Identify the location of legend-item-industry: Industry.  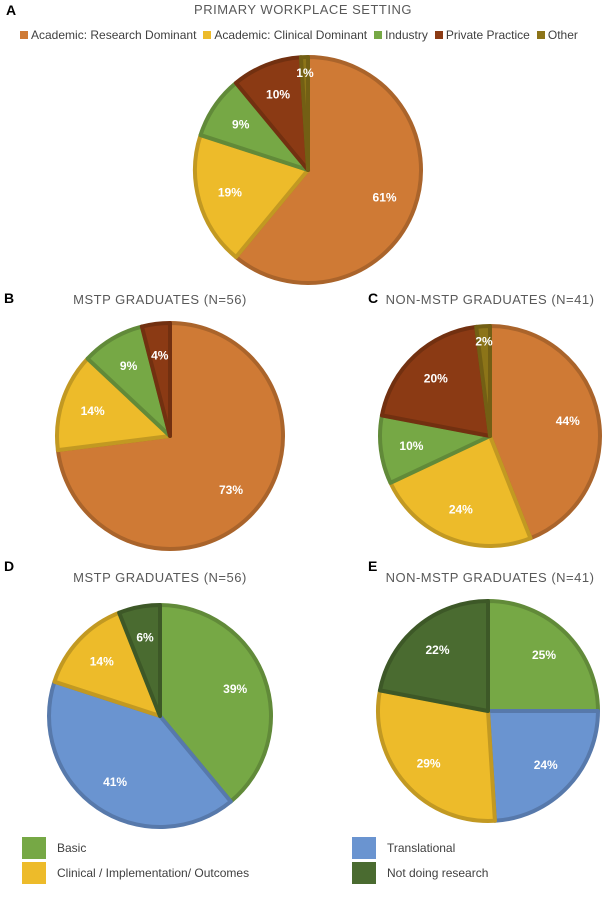
(401, 35).